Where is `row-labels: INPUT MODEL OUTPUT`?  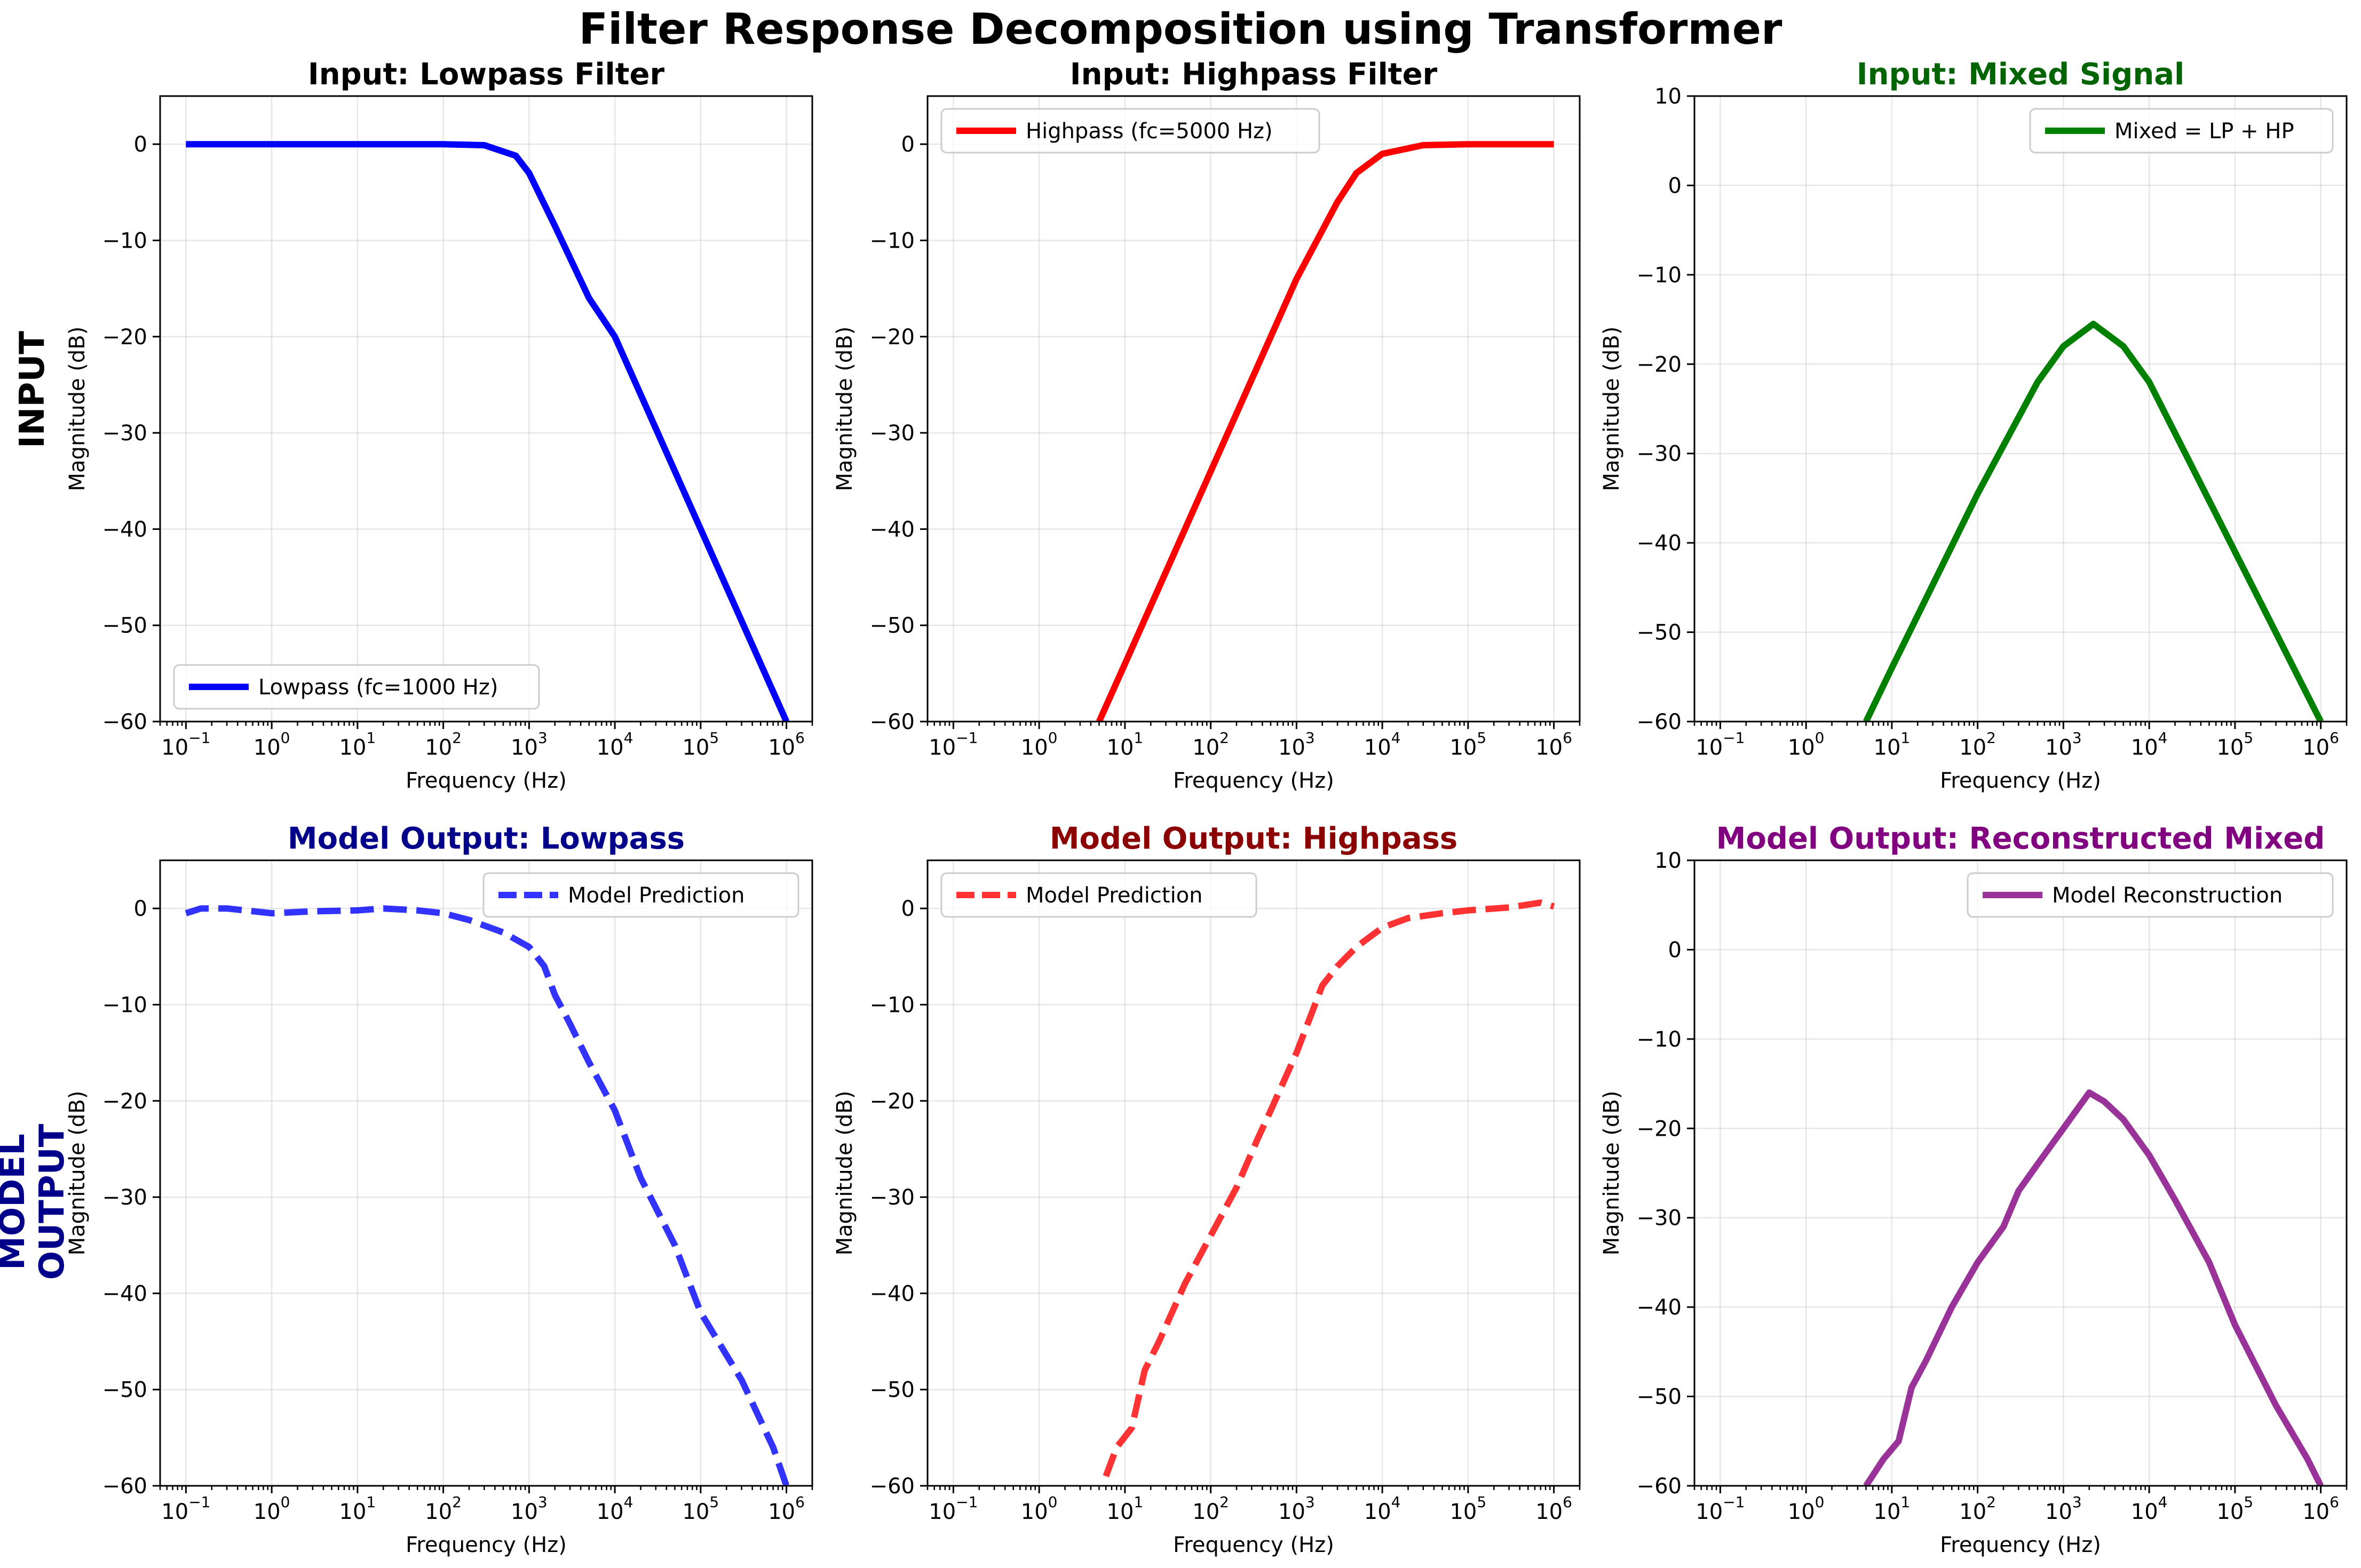 row-labels: INPUT MODEL OUTPUT is located at coordinates (36, 805).